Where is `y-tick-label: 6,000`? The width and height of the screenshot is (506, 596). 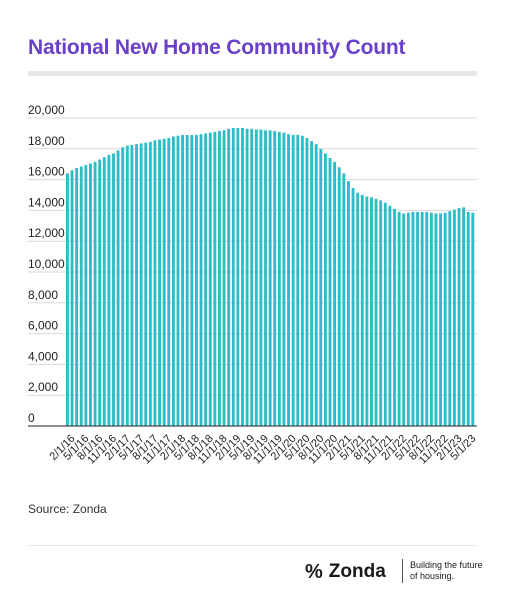
y-tick-label: 6,000 is located at coordinates (43, 326).